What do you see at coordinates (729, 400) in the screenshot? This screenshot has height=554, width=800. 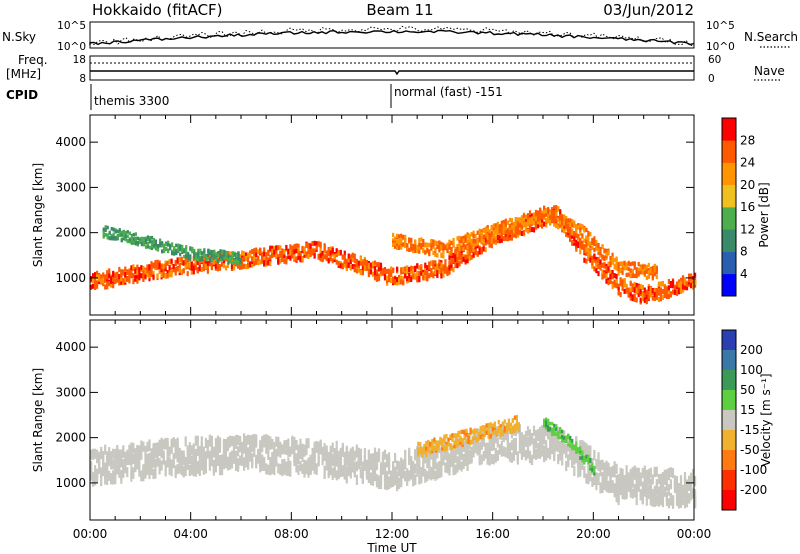 I see `velocity-cbar-swatch` at bounding box center [729, 400].